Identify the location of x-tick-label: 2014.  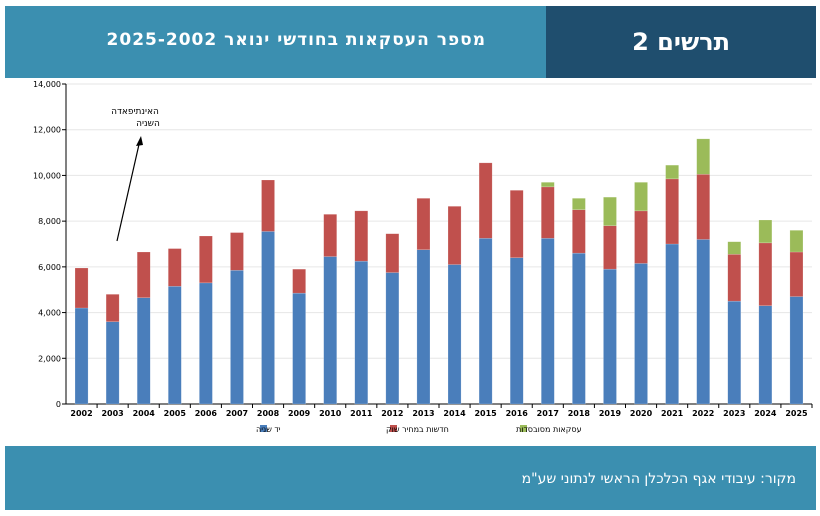
(454, 413).